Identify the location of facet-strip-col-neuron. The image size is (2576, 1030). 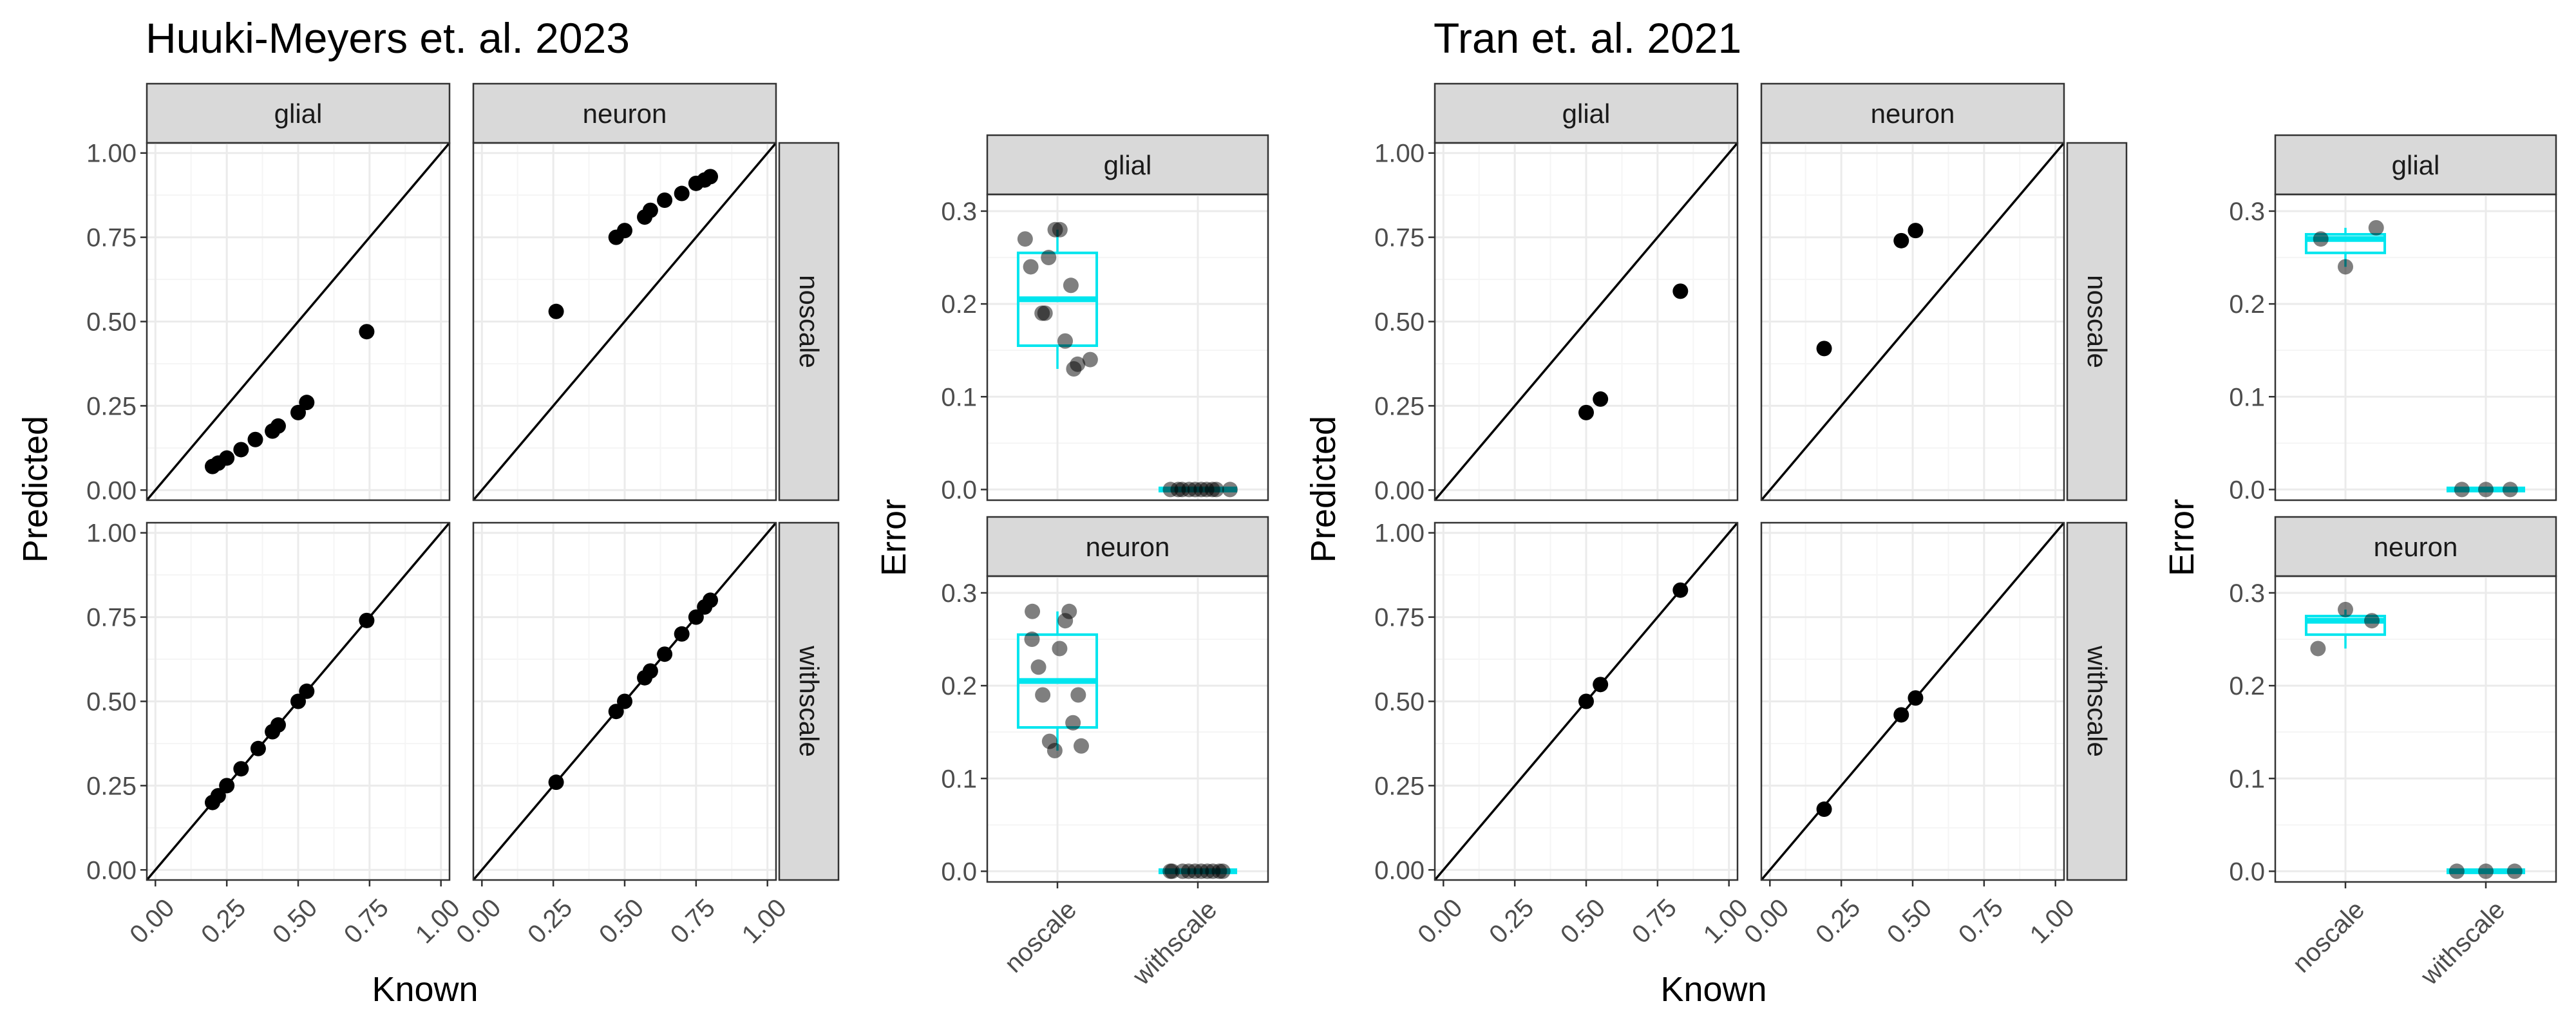
(1913, 113).